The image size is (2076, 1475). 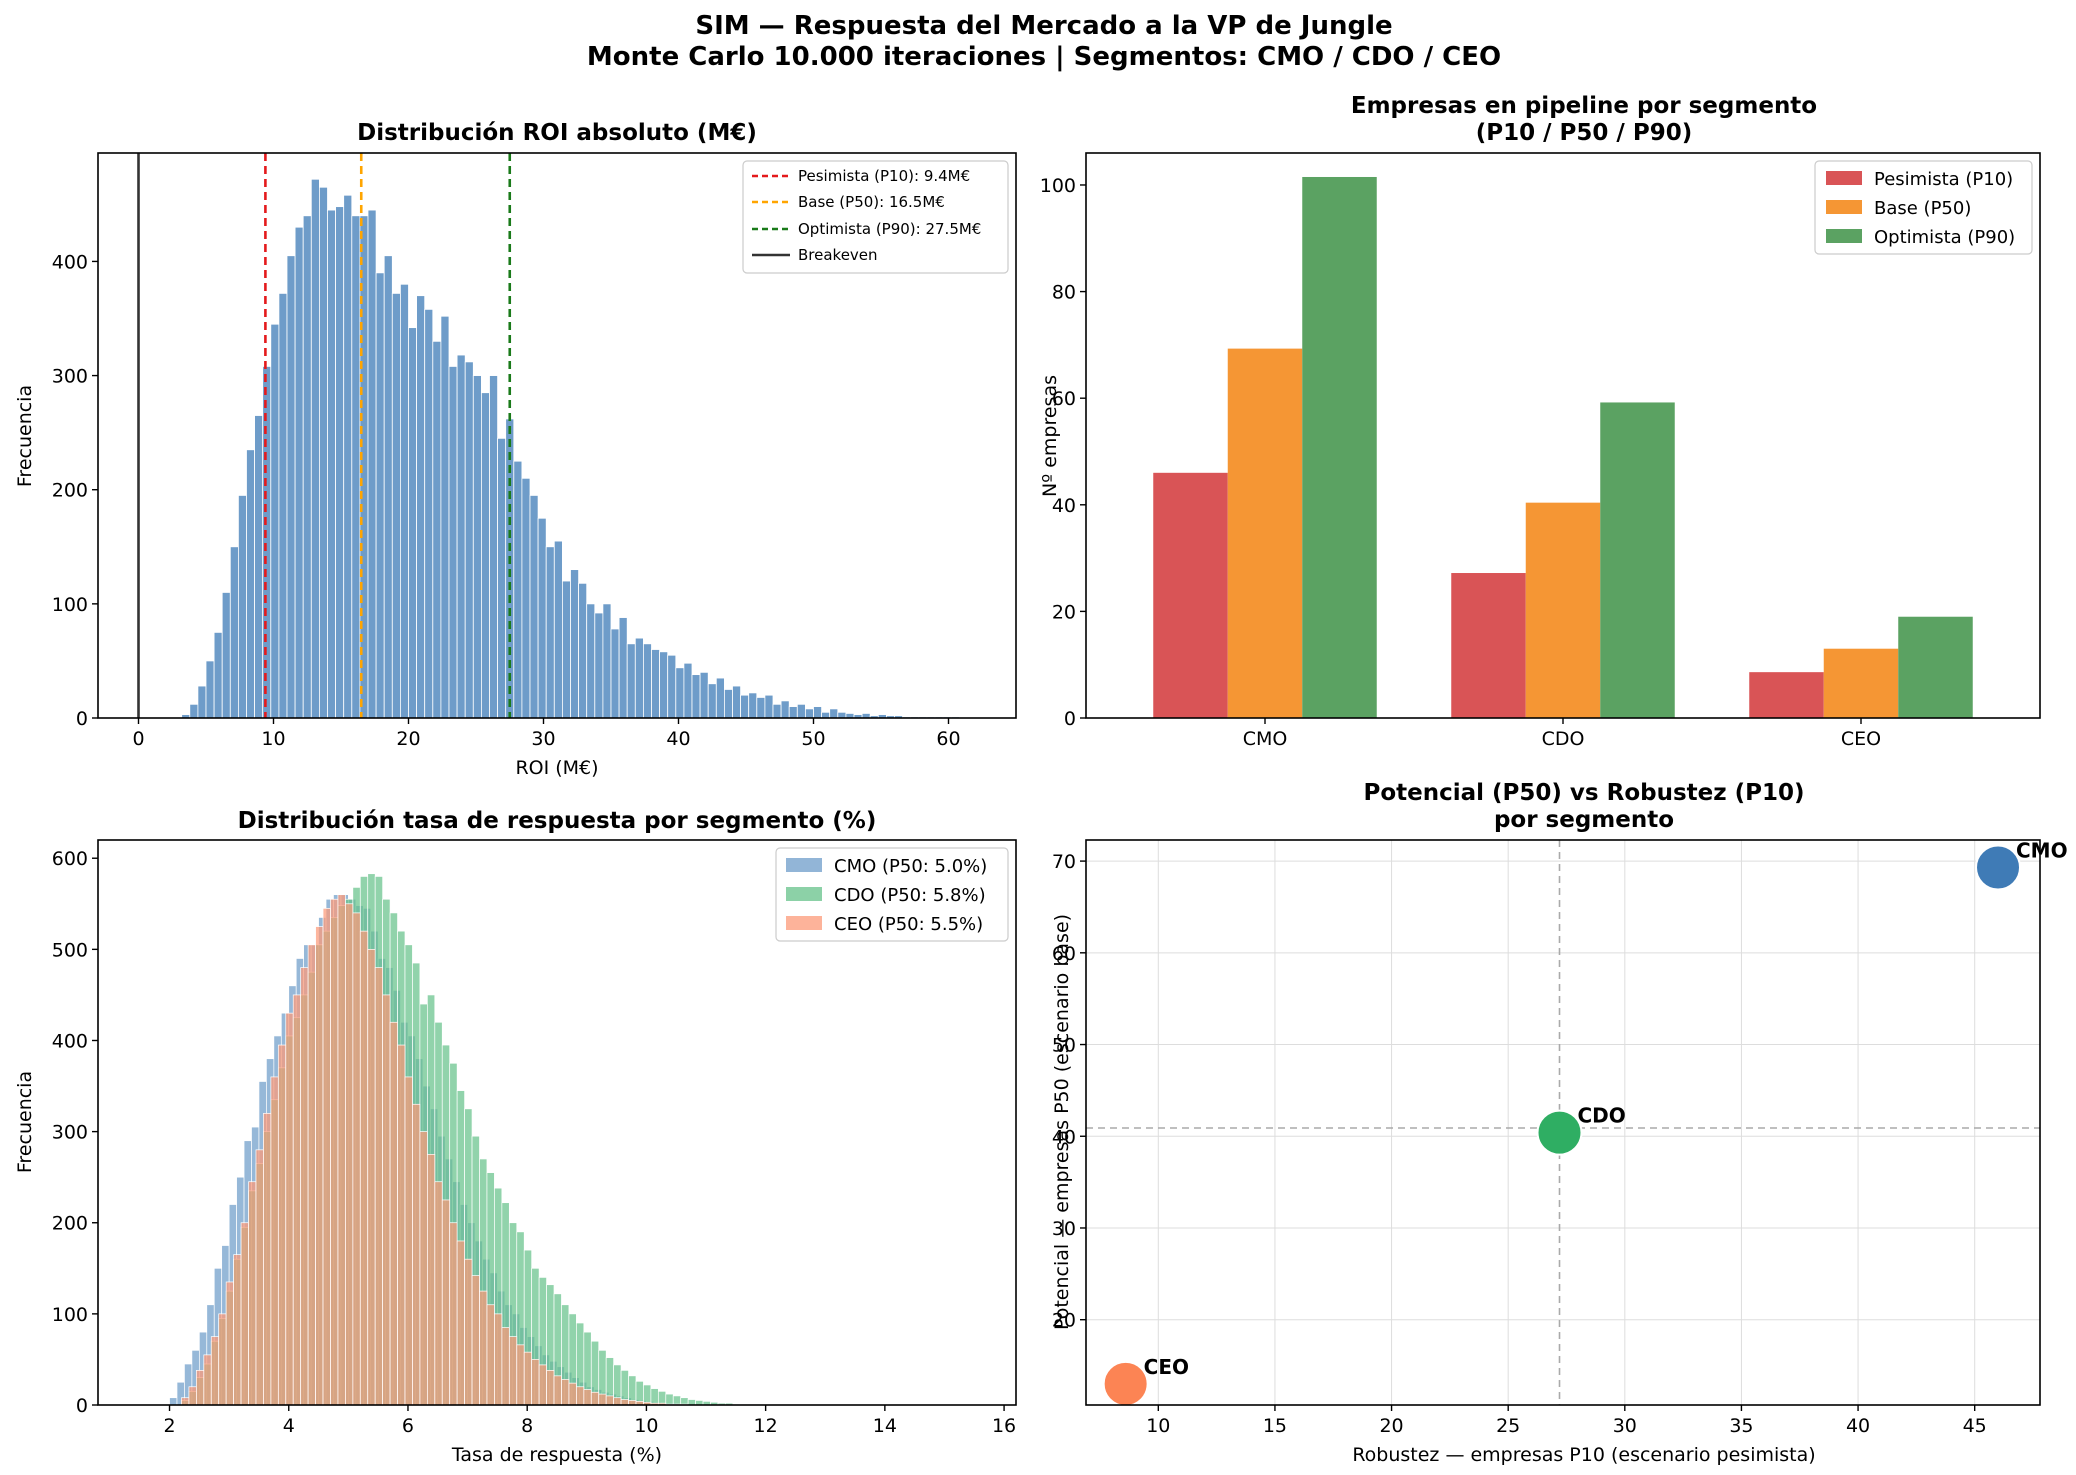 I want to click on roi-y-tick-label: 300, so click(x=70, y=377).